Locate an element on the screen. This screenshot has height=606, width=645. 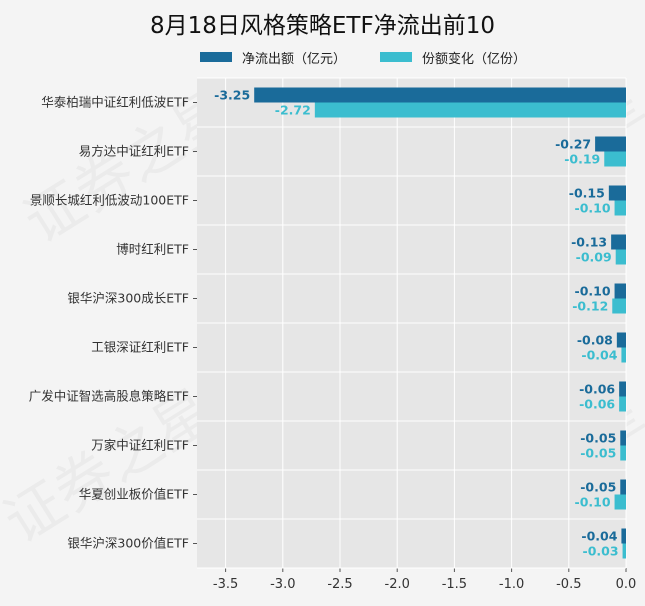
y-tick-label: 华夏创业板价值ETF is located at coordinates (134, 494).